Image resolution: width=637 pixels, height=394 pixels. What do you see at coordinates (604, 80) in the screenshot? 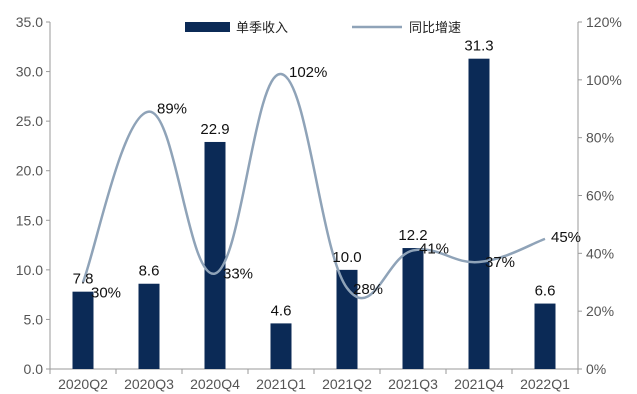
I see `y-right-tick-label: 100%` at bounding box center [604, 80].